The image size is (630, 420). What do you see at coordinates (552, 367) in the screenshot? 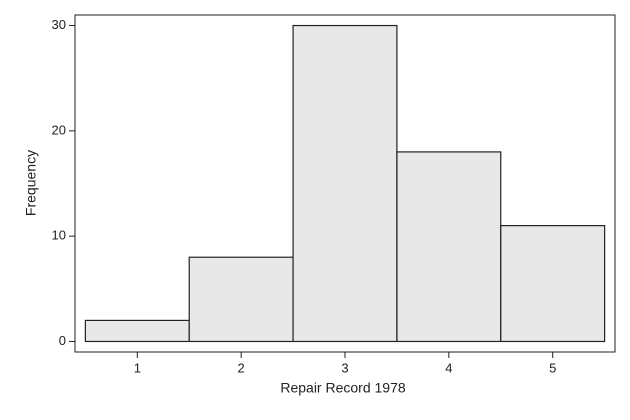
I see `x-tick-label: 5` at bounding box center [552, 367].